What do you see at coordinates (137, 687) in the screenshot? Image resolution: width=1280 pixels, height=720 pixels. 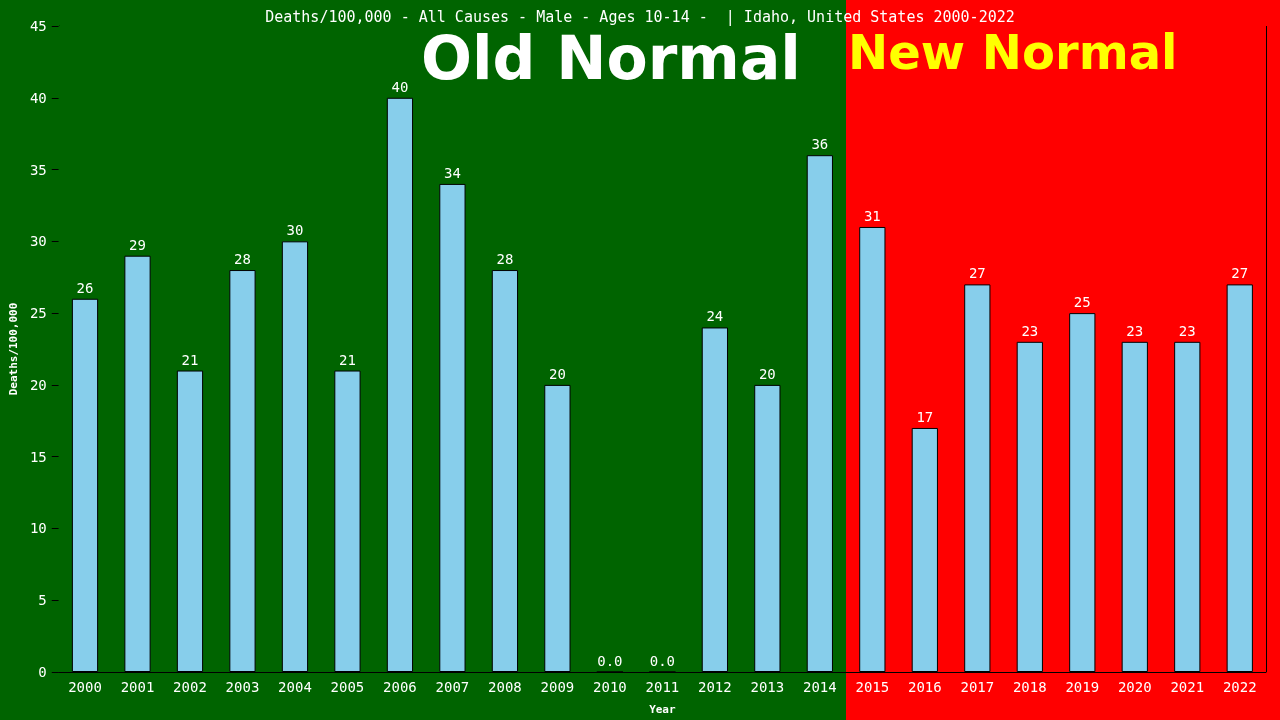 I see `x-tick-label: 2001` at bounding box center [137, 687].